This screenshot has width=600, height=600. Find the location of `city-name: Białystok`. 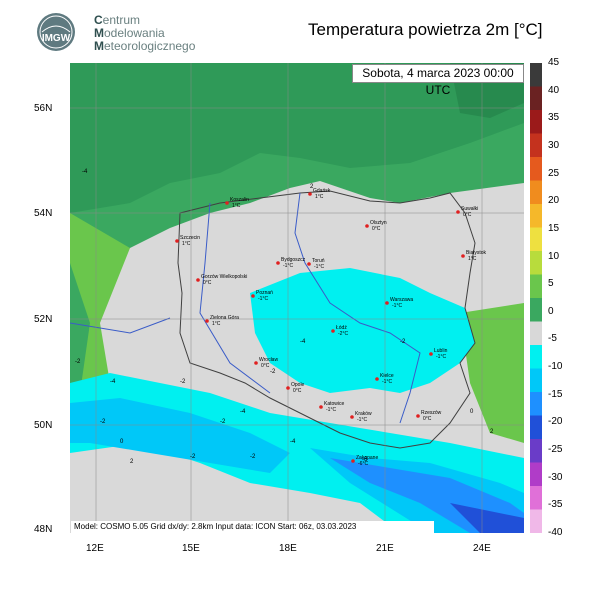

city-name: Białystok is located at coordinates (476, 253).